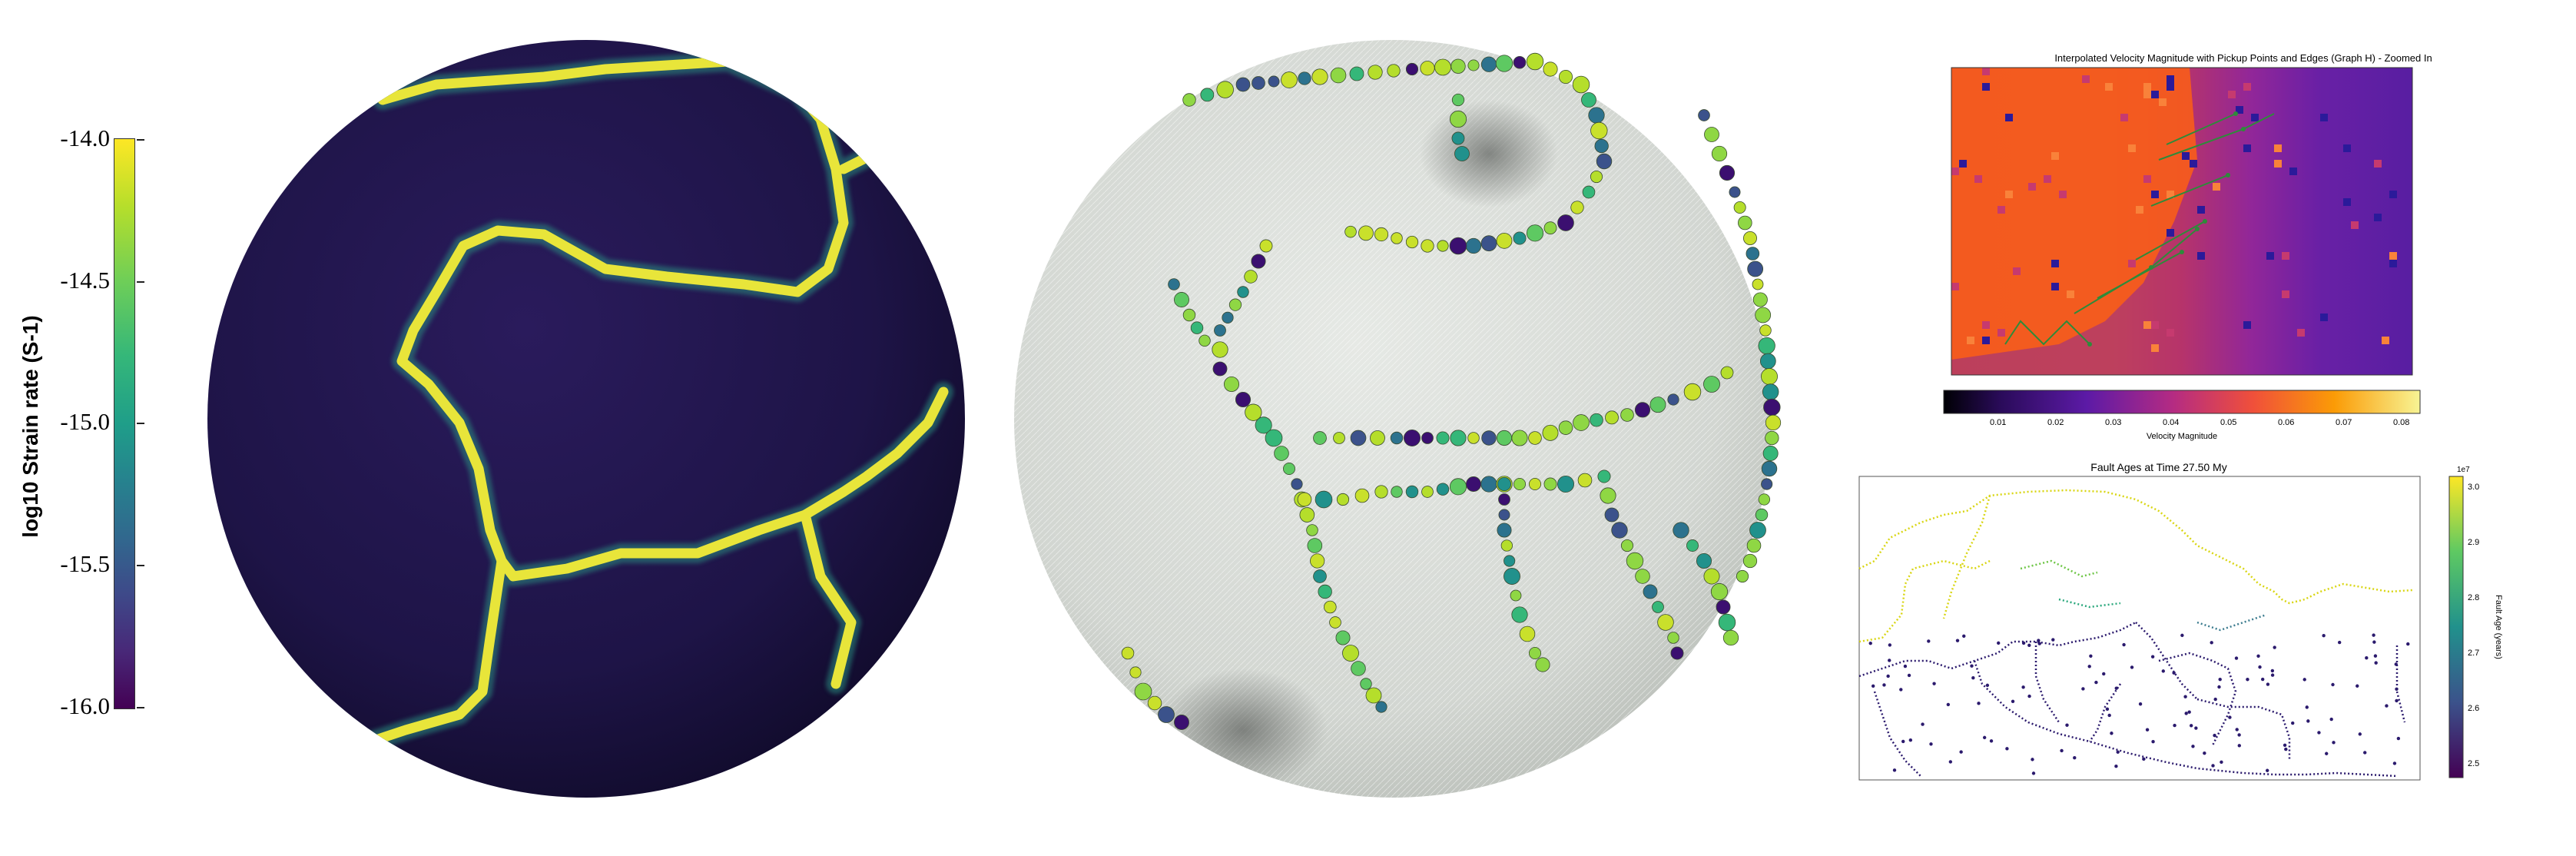  What do you see at coordinates (2463, 470) in the screenshot?
I see `fault-colorbar-exponent: 1e7` at bounding box center [2463, 470].